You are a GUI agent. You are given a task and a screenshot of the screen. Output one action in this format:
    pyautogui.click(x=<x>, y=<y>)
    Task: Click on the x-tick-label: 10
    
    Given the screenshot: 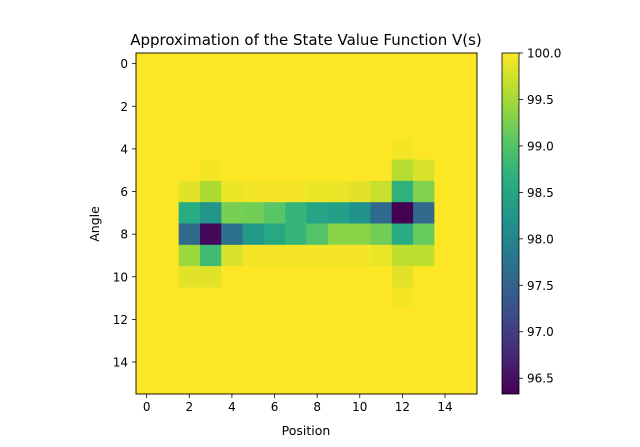 What is the action you would take?
    pyautogui.click(x=359, y=407)
    